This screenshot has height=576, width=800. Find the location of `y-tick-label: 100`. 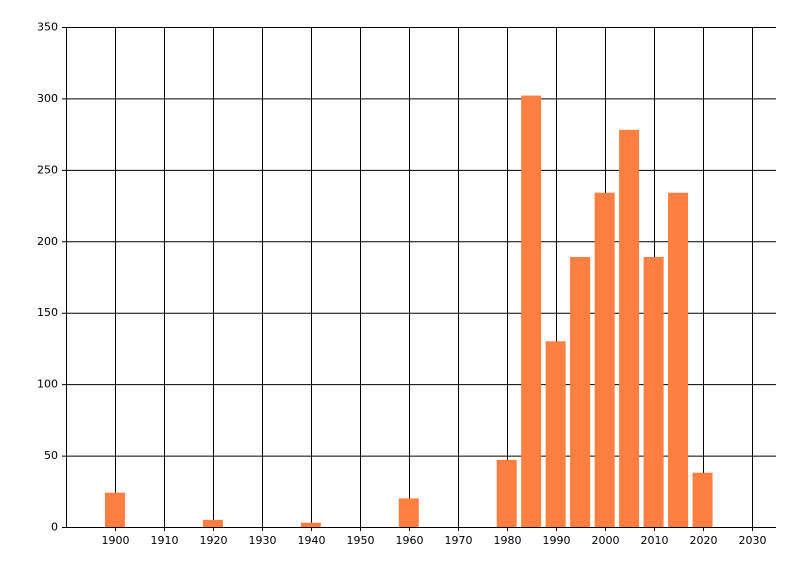

y-tick-label: 100 is located at coordinates (47, 384).